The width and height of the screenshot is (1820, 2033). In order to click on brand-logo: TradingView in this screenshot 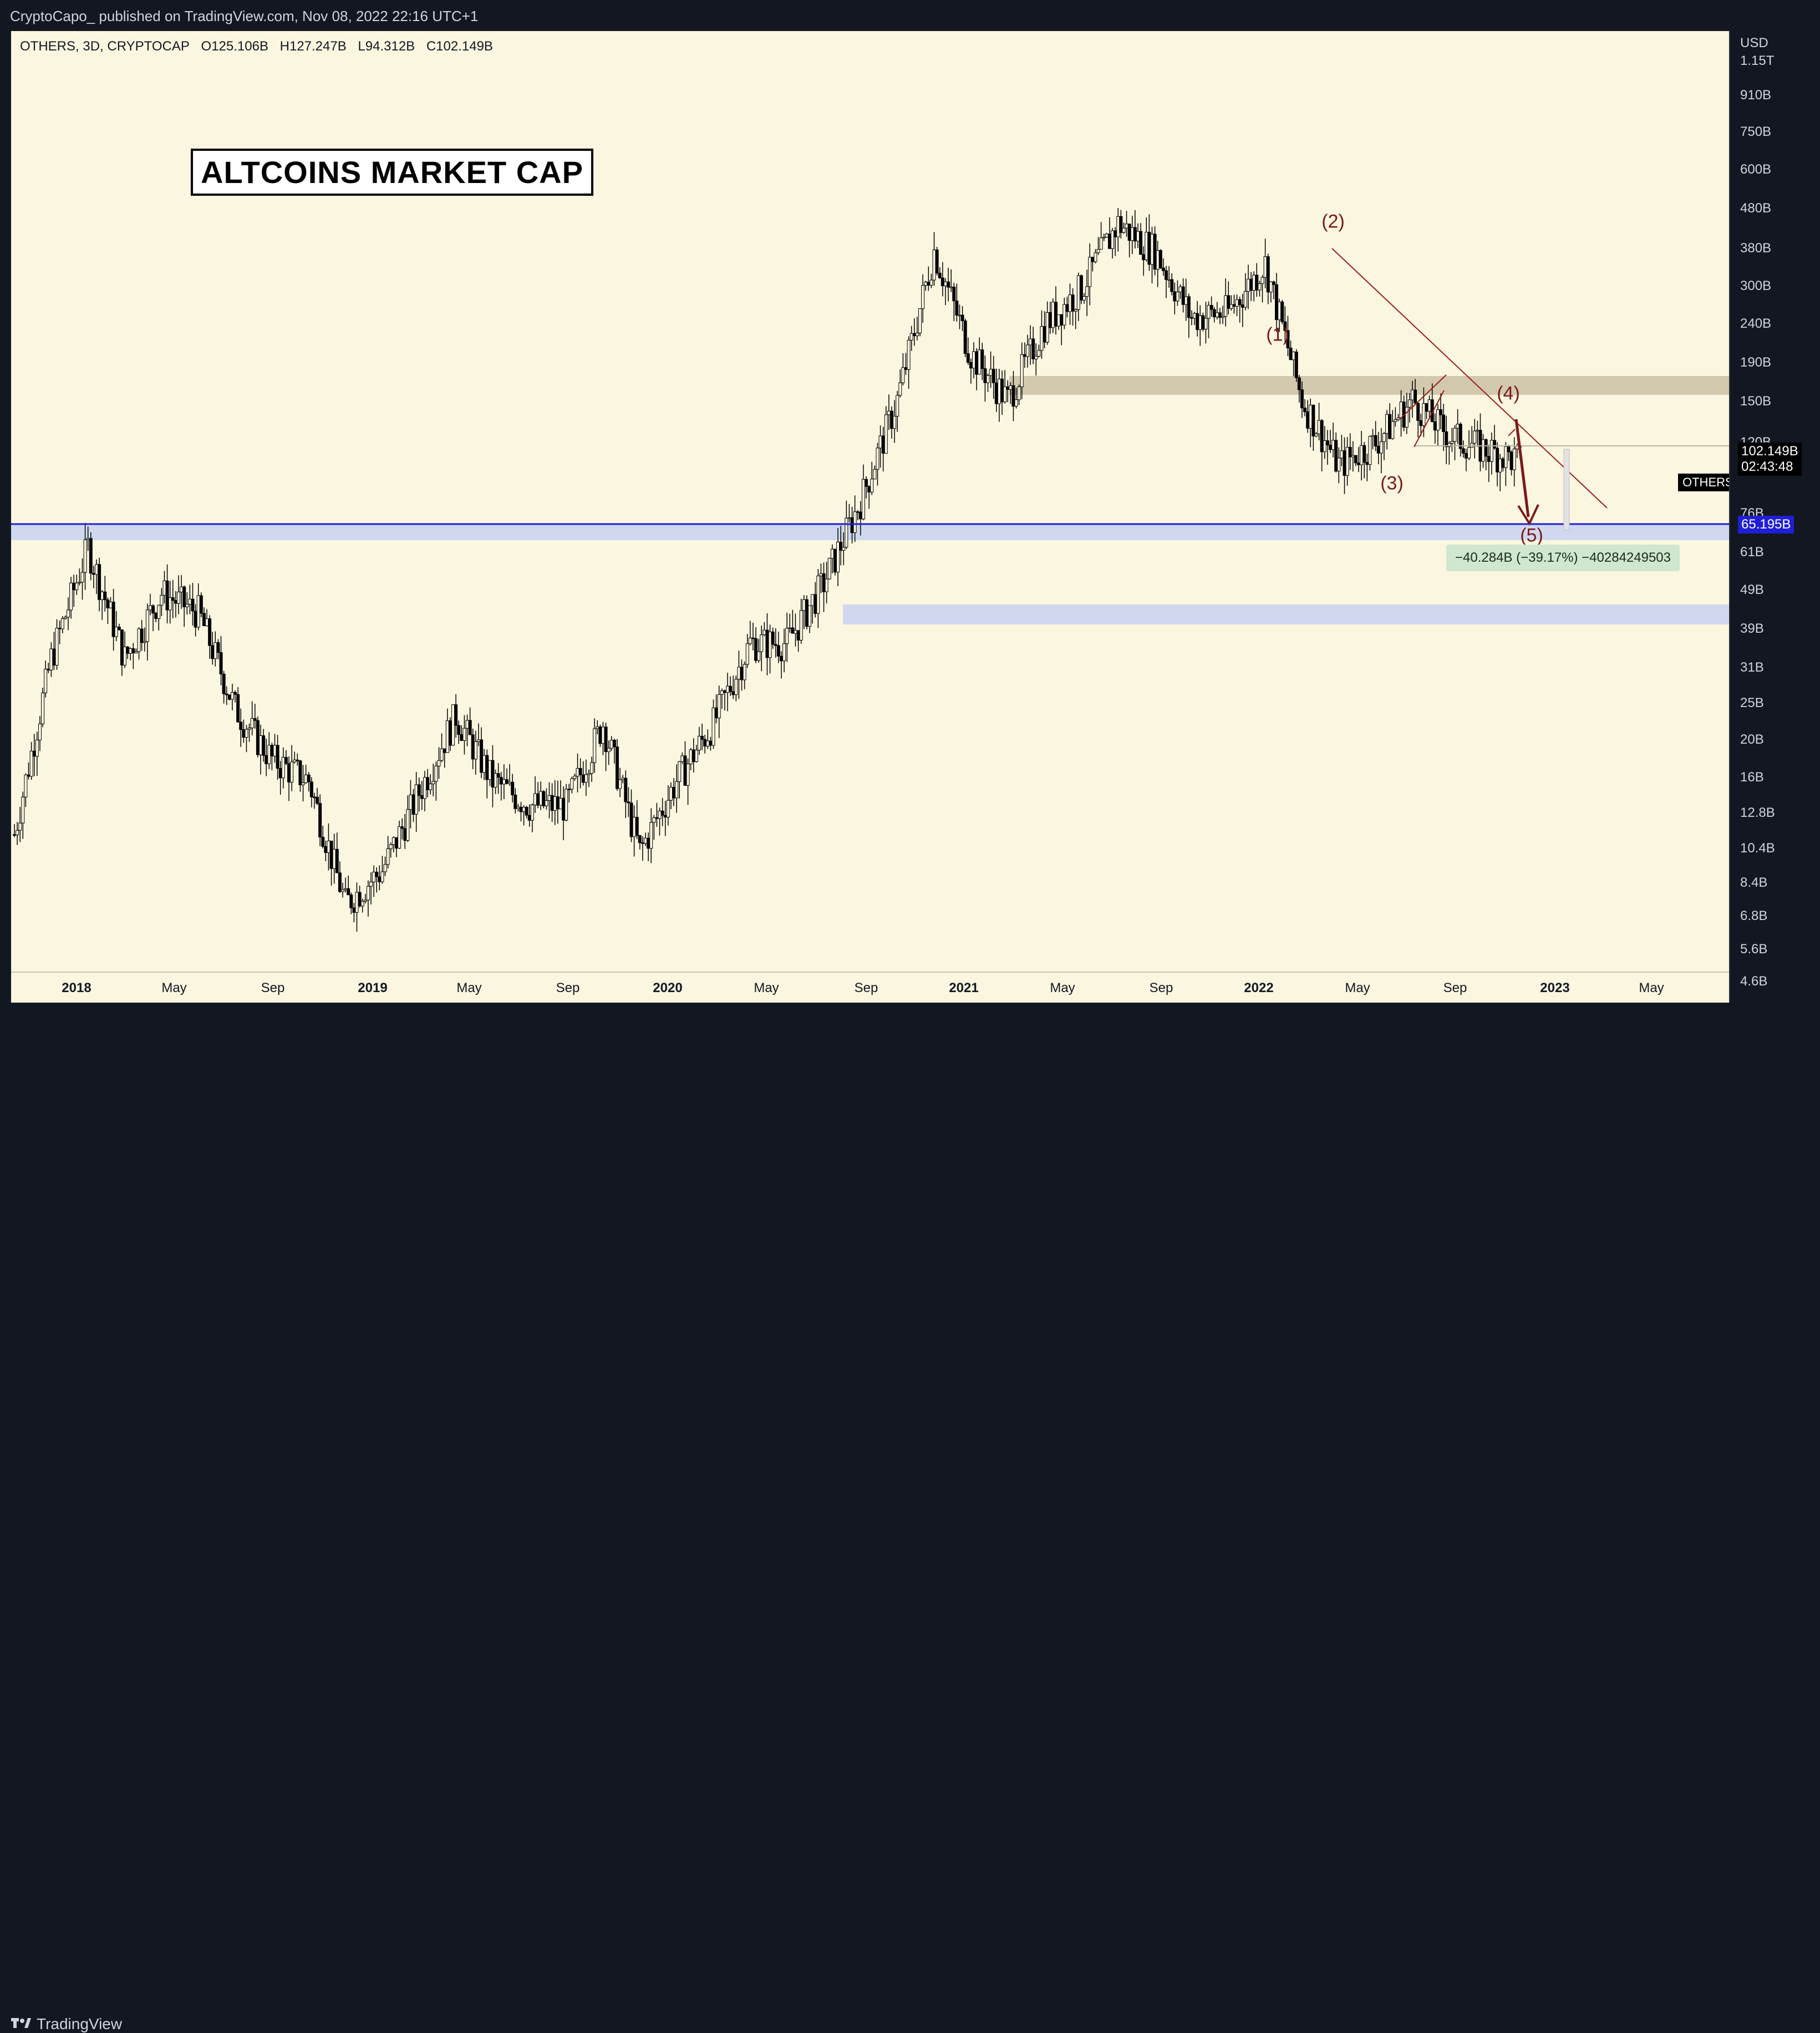, I will do `click(66, 2024)`.